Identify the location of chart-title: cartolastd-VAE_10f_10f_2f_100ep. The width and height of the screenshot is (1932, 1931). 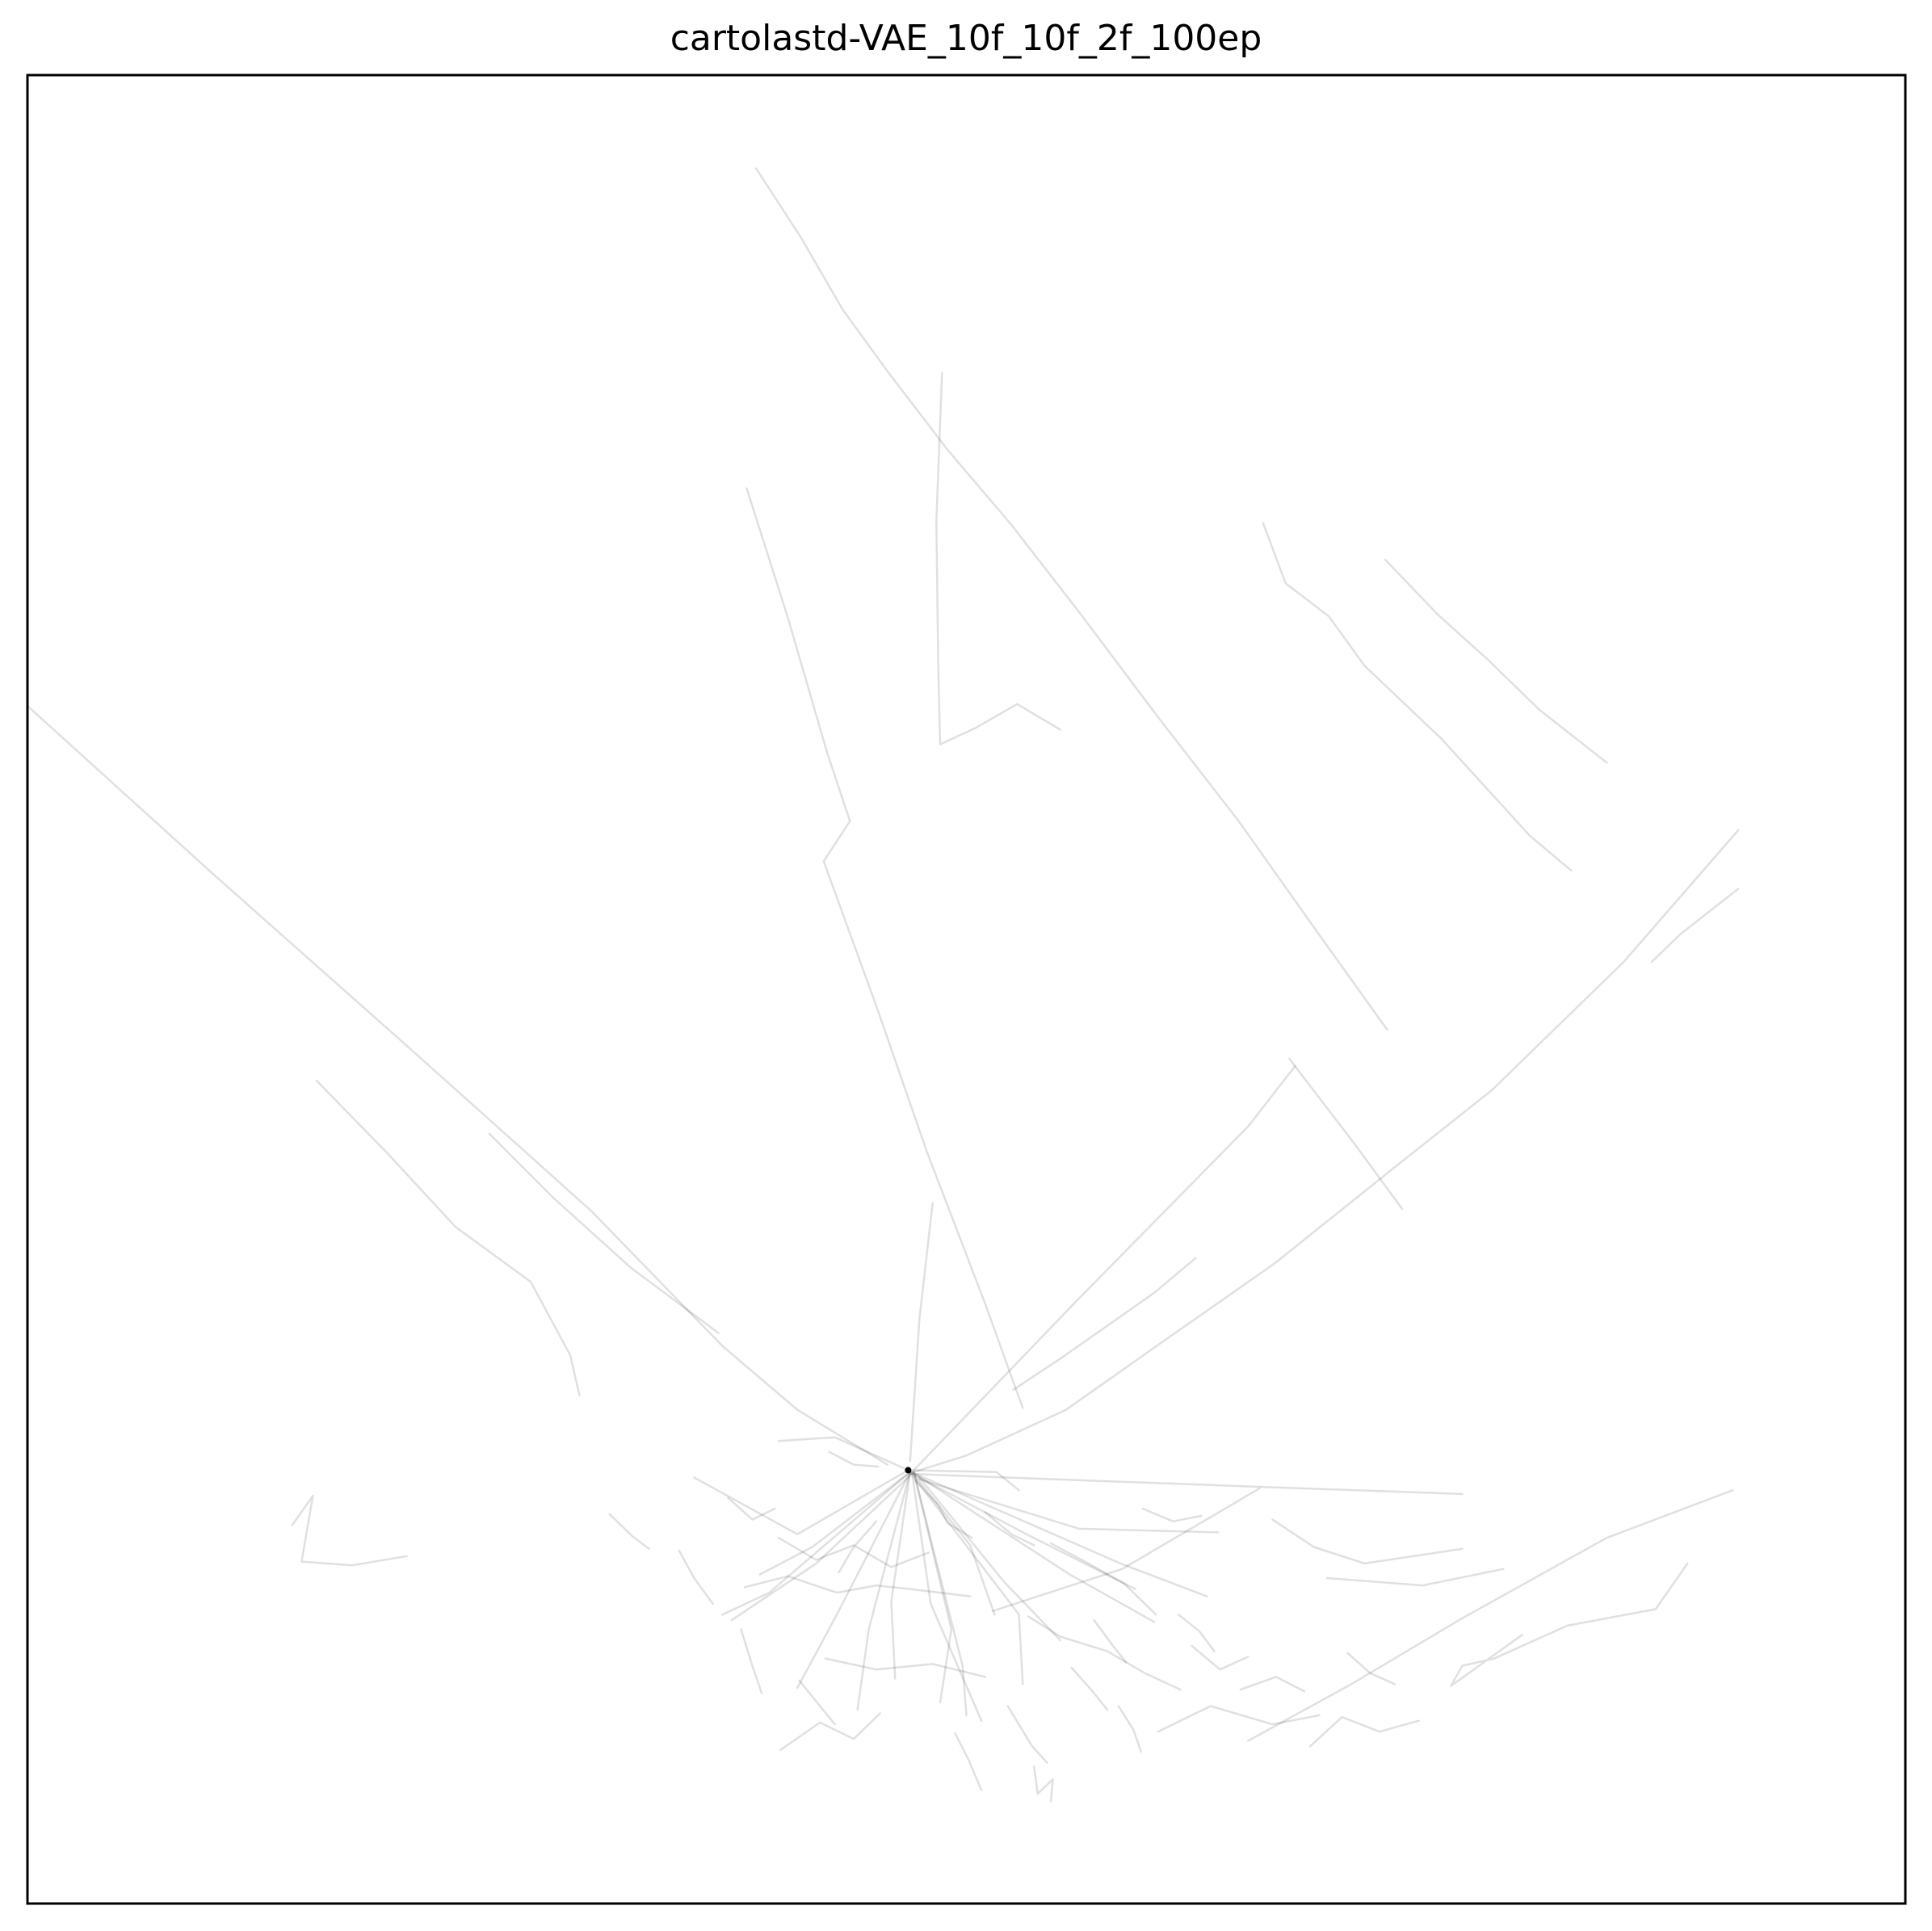
(966, 38).